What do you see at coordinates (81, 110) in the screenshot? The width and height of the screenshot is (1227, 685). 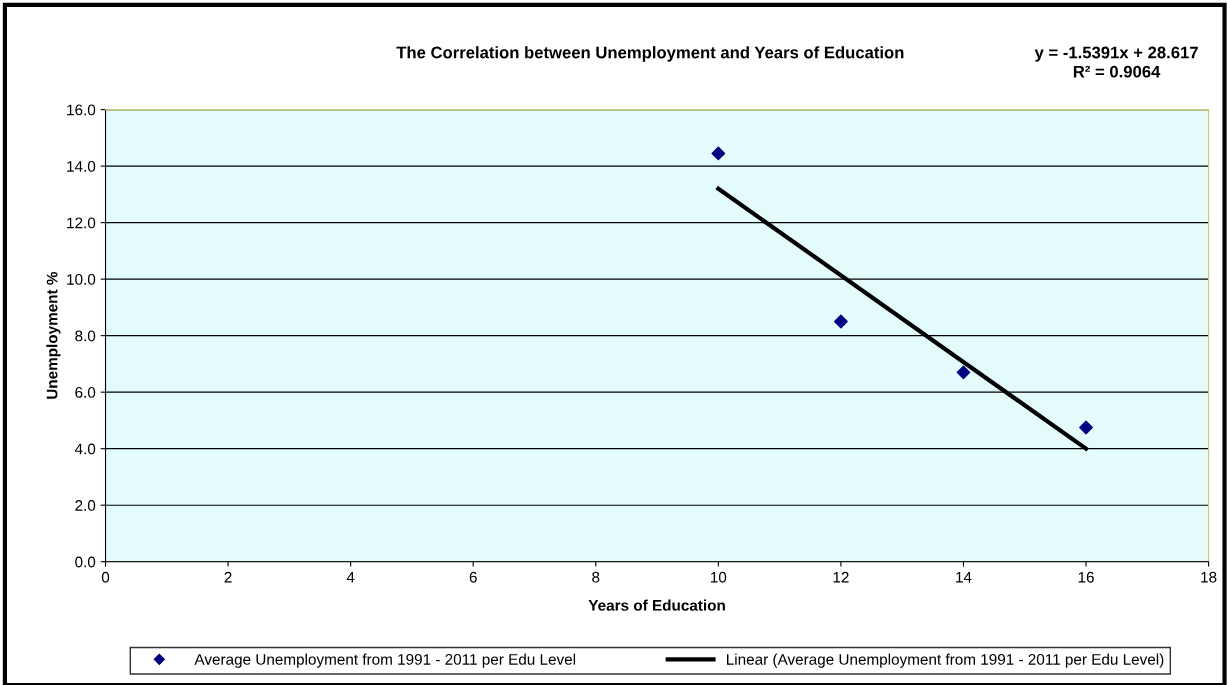 I see `y-tick-label: 16.0` at bounding box center [81, 110].